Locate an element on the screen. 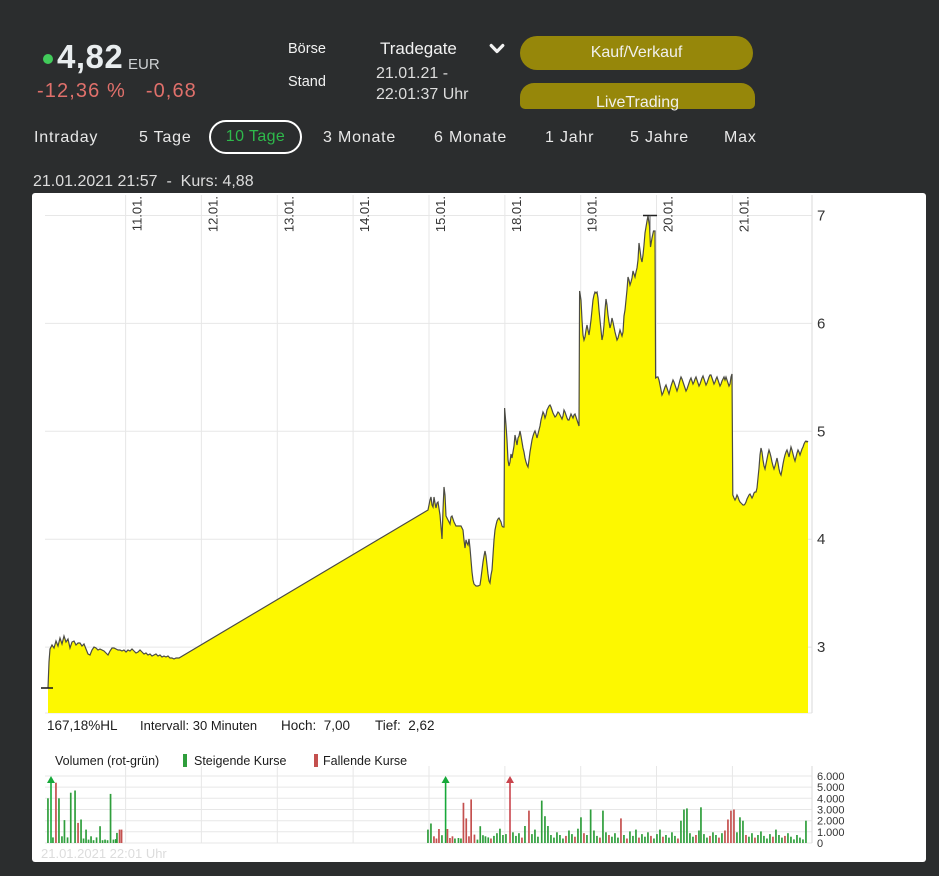 The height and width of the screenshot is (876, 939). svg-text: 21.01. is located at coordinates (743, 214).